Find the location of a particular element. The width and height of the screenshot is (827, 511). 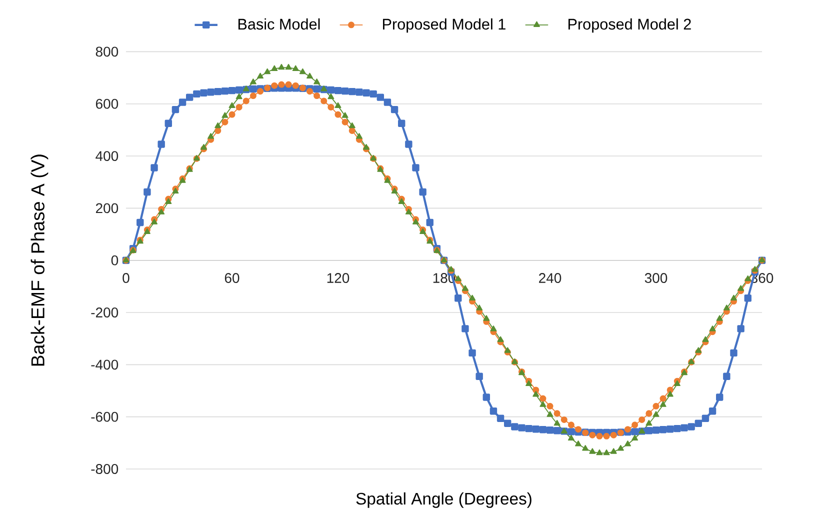

y-tick-label: -200 is located at coordinates (104, 313).